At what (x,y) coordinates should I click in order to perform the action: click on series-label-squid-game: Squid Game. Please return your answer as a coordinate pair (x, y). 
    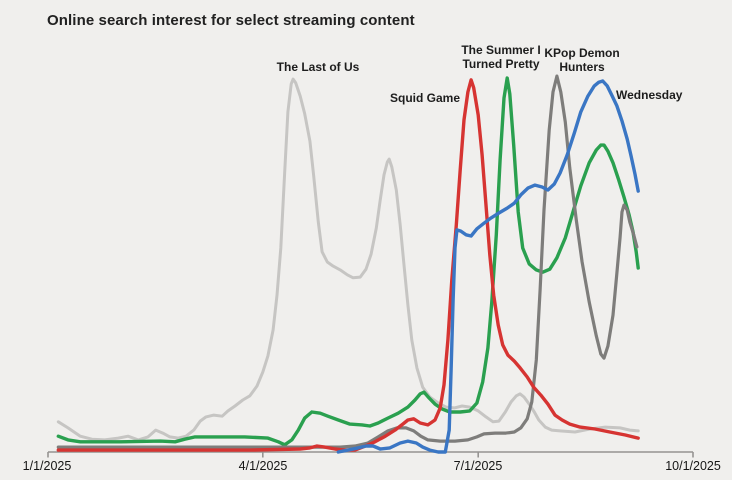
    Looking at the image, I should click on (424, 98).